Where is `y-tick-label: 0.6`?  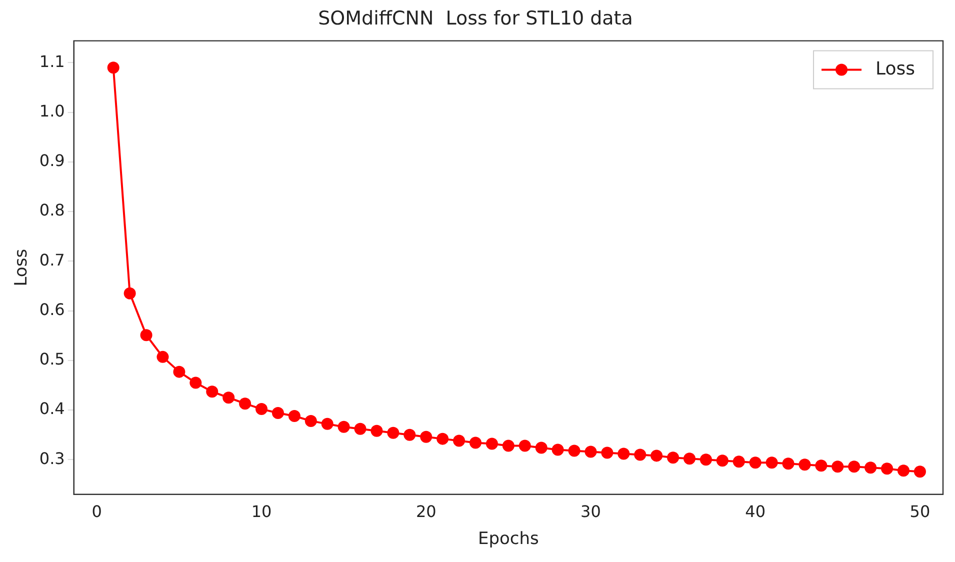 y-tick-label: 0.6 is located at coordinates (52, 309).